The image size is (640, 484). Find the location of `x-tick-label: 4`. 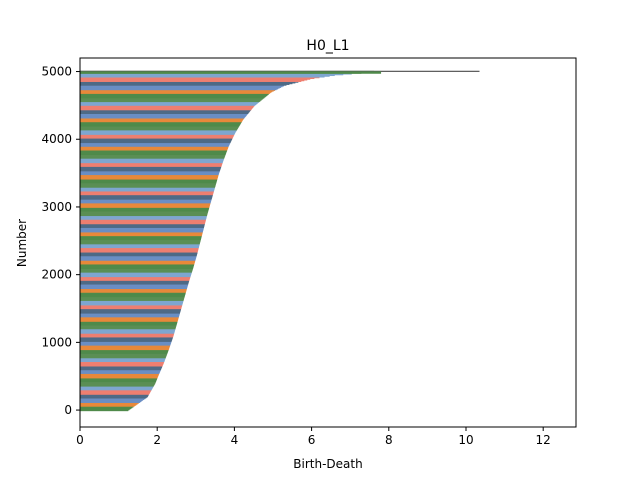

x-tick-label: 4 is located at coordinates (235, 440).